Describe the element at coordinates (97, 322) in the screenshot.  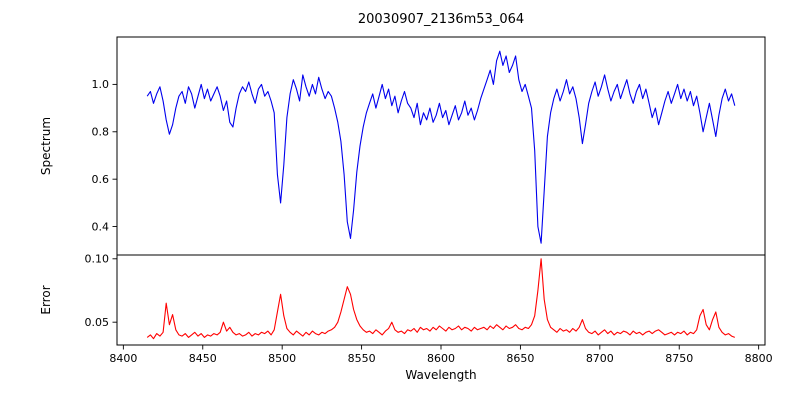
I see `y-tick-label: 0.05` at that location.